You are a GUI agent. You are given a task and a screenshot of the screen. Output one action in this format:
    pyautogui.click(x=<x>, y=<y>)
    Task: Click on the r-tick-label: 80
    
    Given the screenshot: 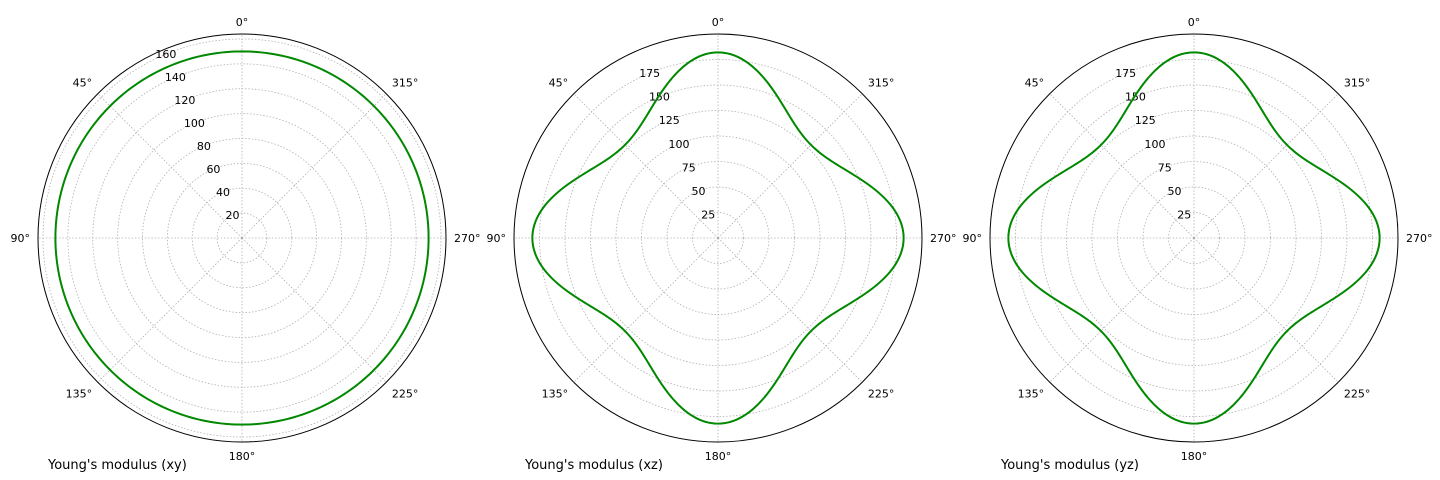 What is the action you would take?
    pyautogui.click(x=204, y=146)
    